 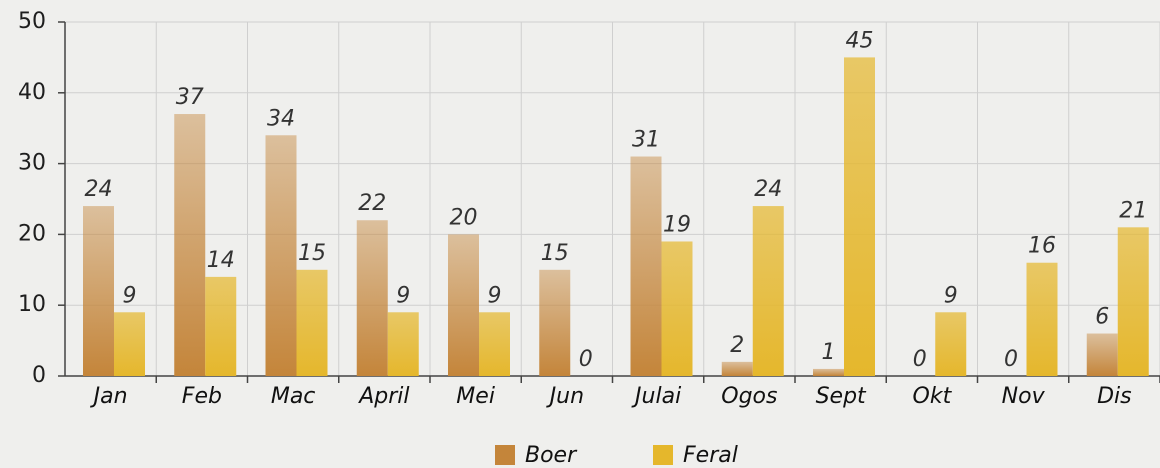 I want to click on x-tick-label: Jan, so click(x=109, y=396).